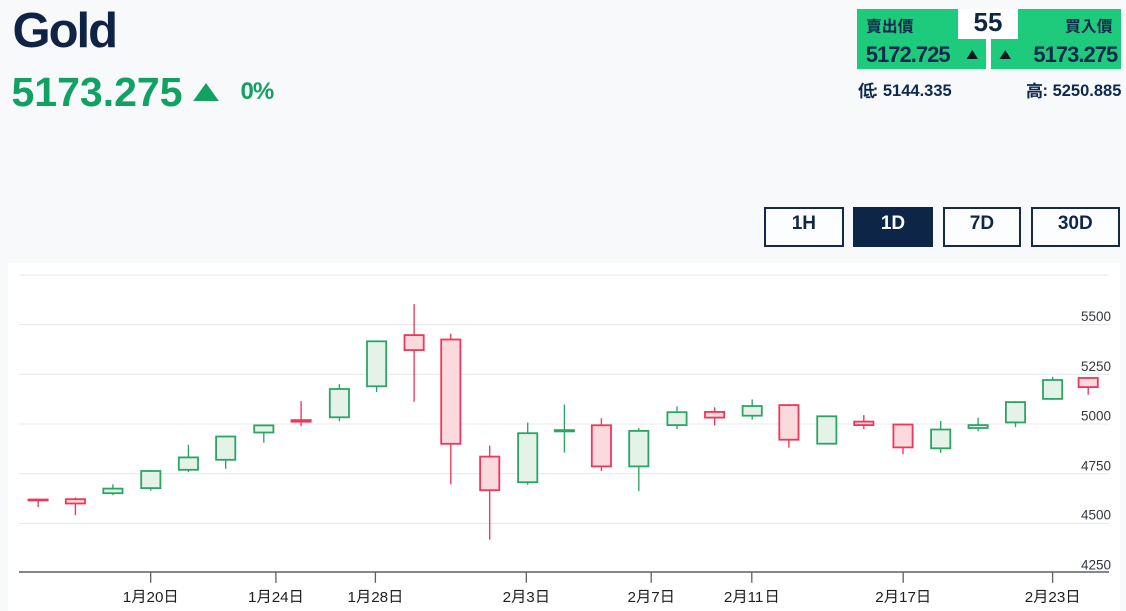  I want to click on svg-text: 5500, so click(1096, 316).